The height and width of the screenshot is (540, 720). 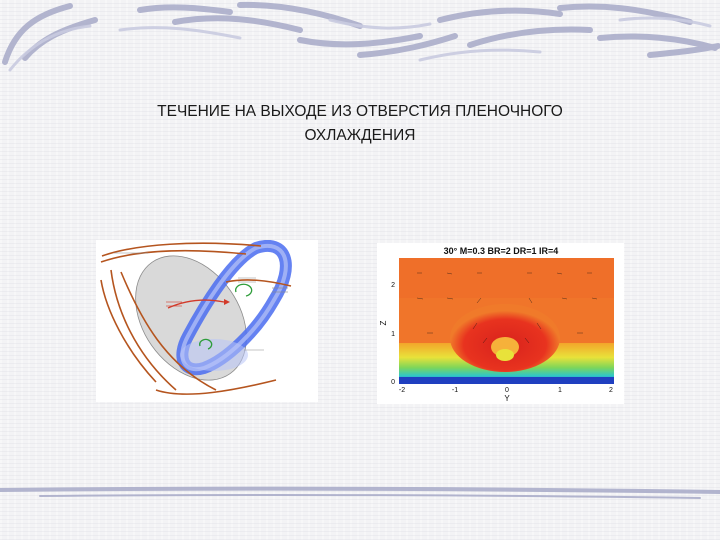 I want to click on plot-header: 30° M=0.3 BR=2 DR=1 IR=4, so click(x=501, y=251).